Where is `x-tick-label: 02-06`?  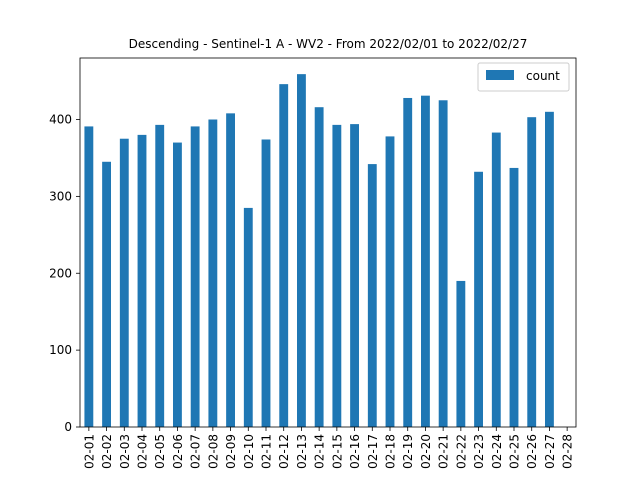 x-tick-label: 02-06 is located at coordinates (178, 451).